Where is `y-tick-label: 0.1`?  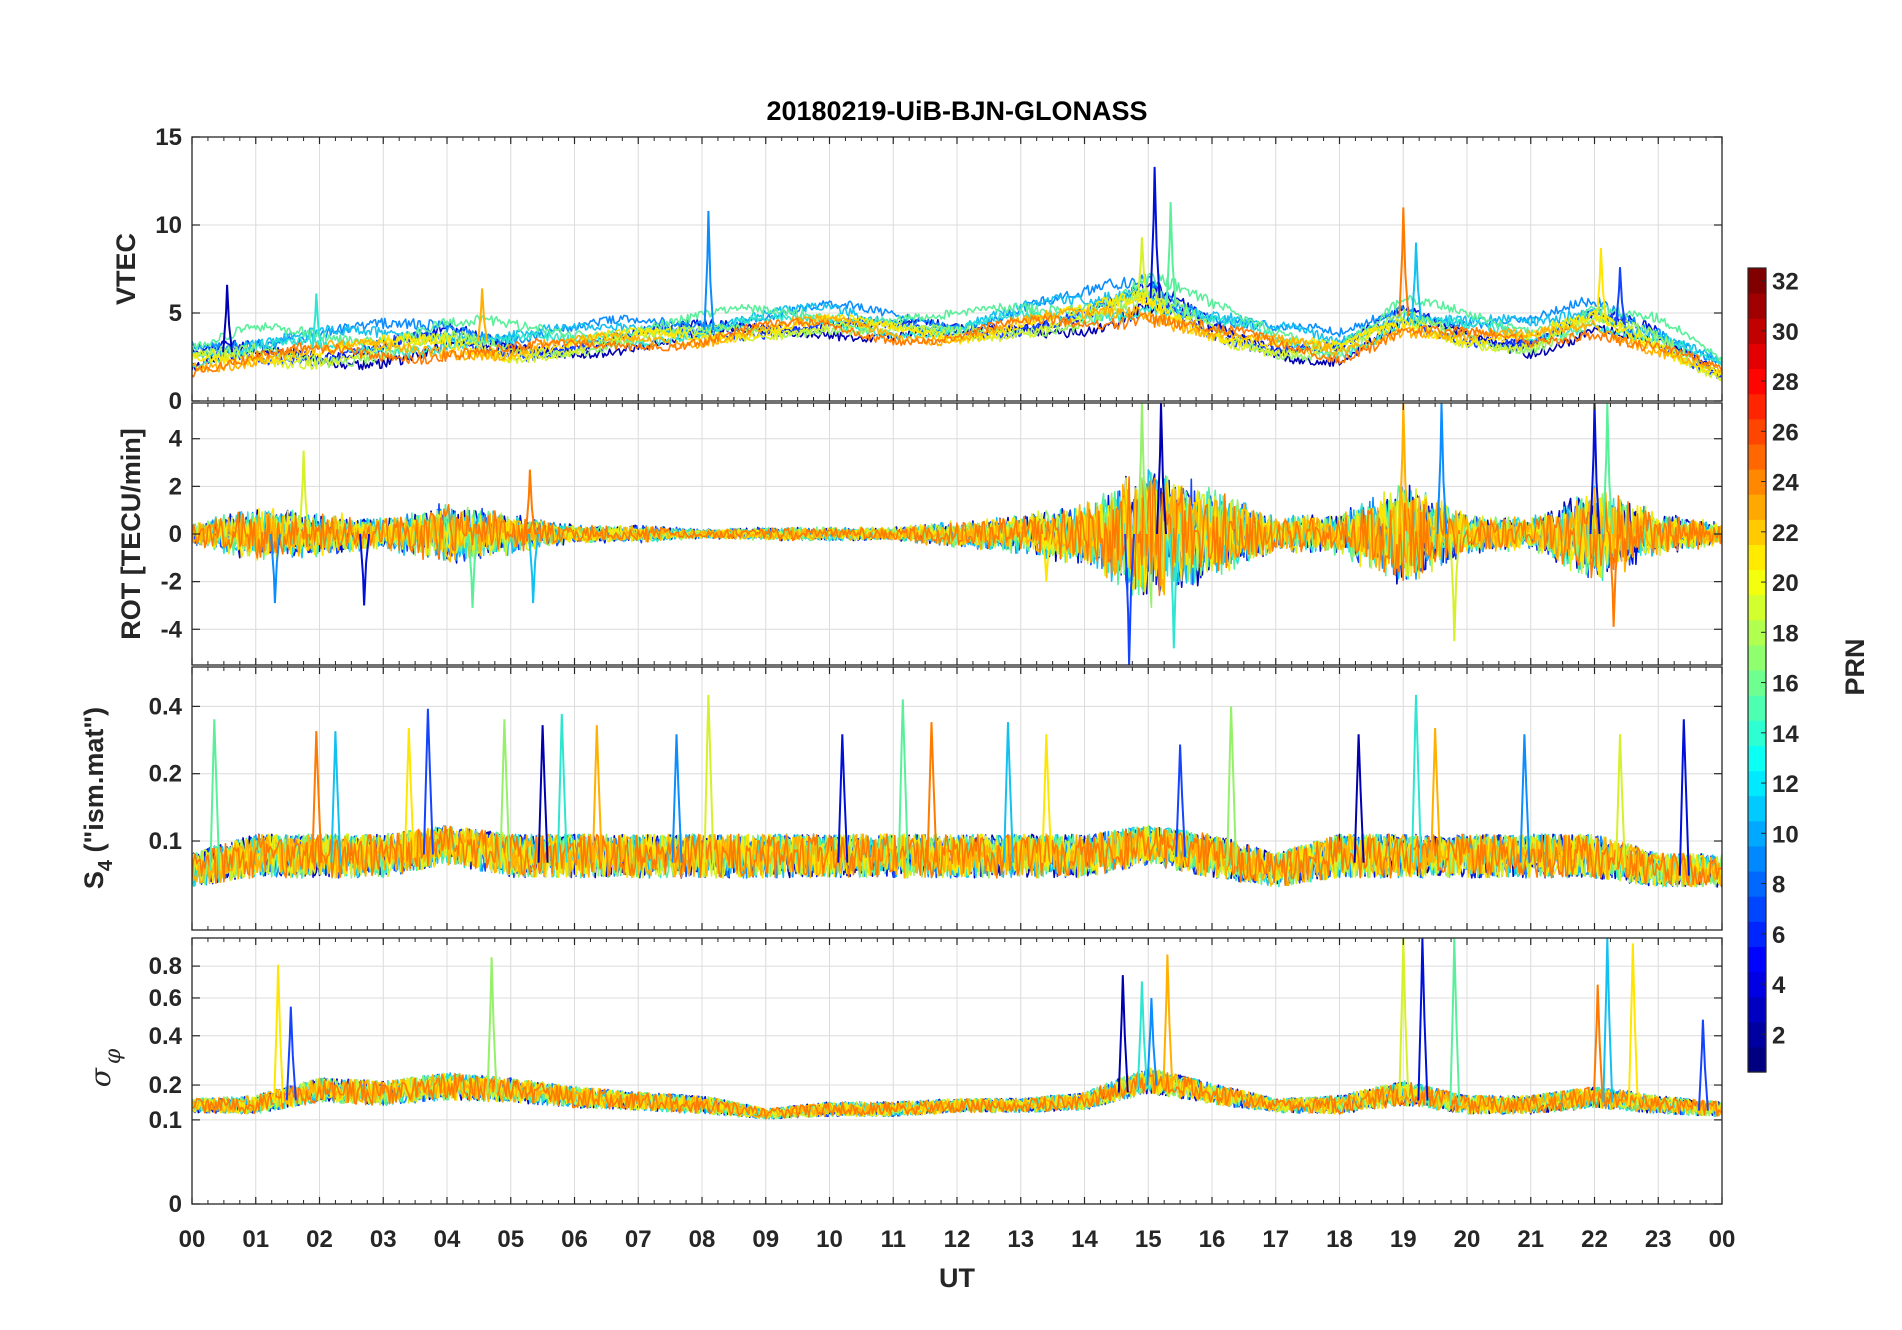 y-tick-label: 0.1 is located at coordinates (165, 841).